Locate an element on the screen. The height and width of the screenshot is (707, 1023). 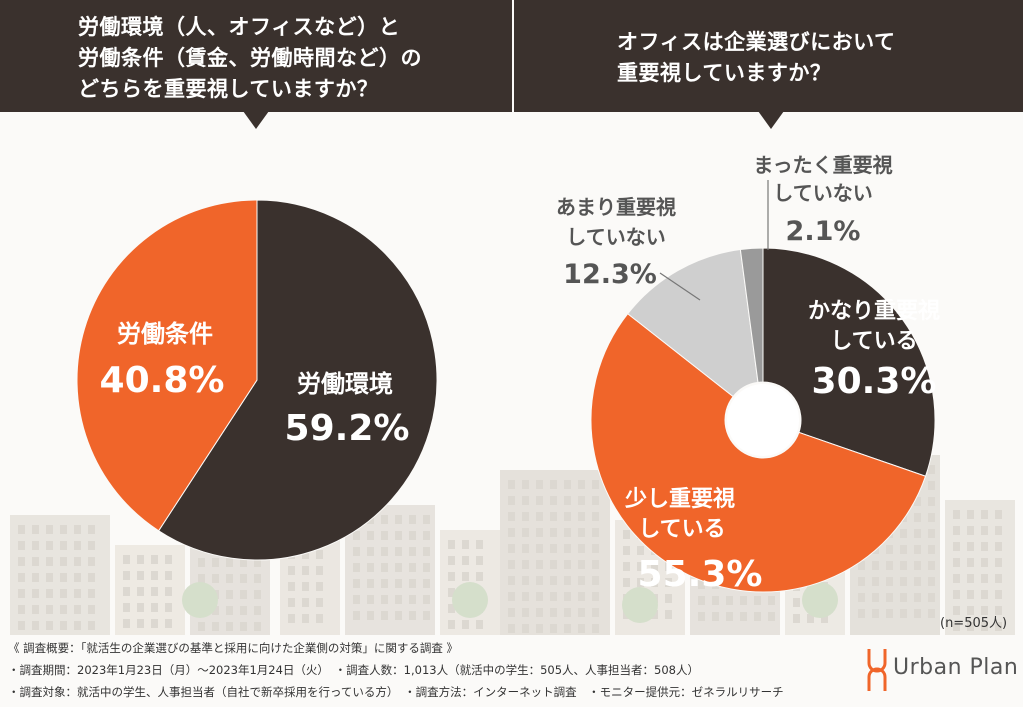
slice-name: している is located at coordinates (873, 341).